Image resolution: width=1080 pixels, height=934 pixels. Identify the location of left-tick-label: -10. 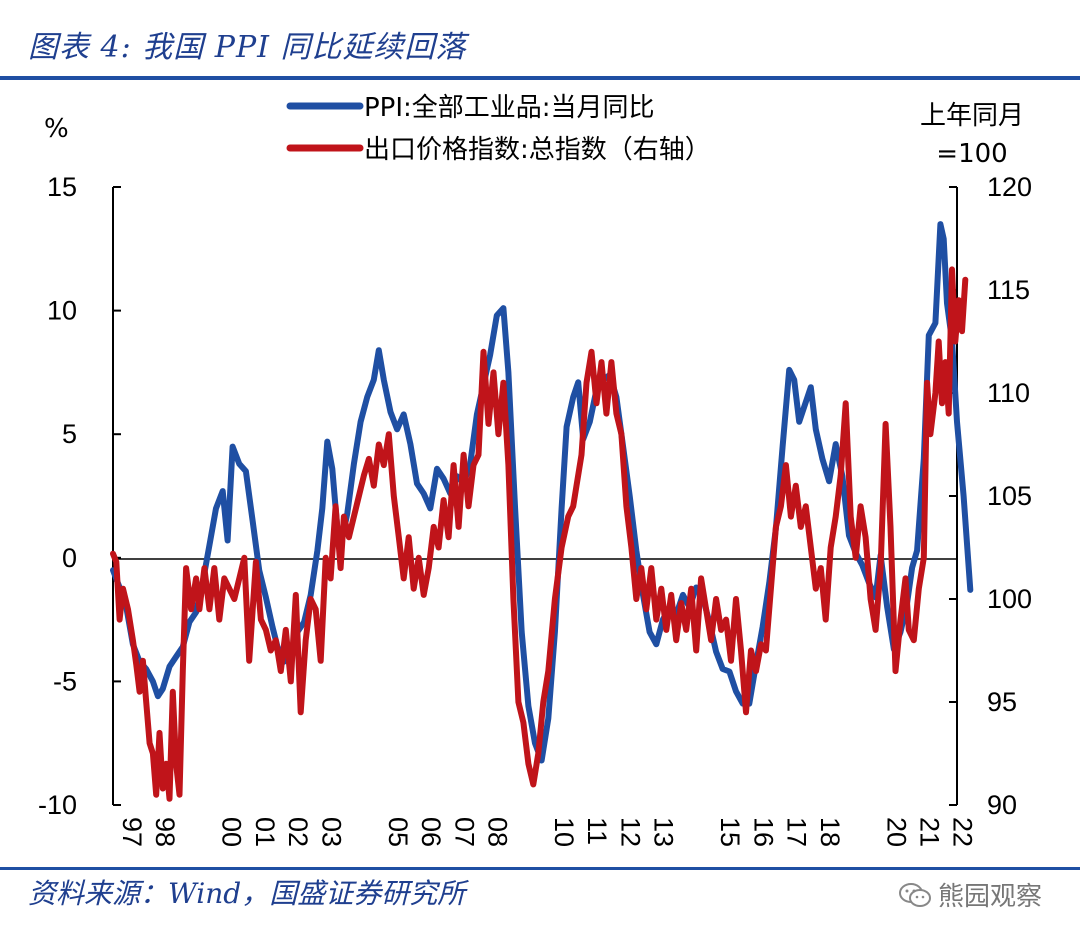
(57, 805).